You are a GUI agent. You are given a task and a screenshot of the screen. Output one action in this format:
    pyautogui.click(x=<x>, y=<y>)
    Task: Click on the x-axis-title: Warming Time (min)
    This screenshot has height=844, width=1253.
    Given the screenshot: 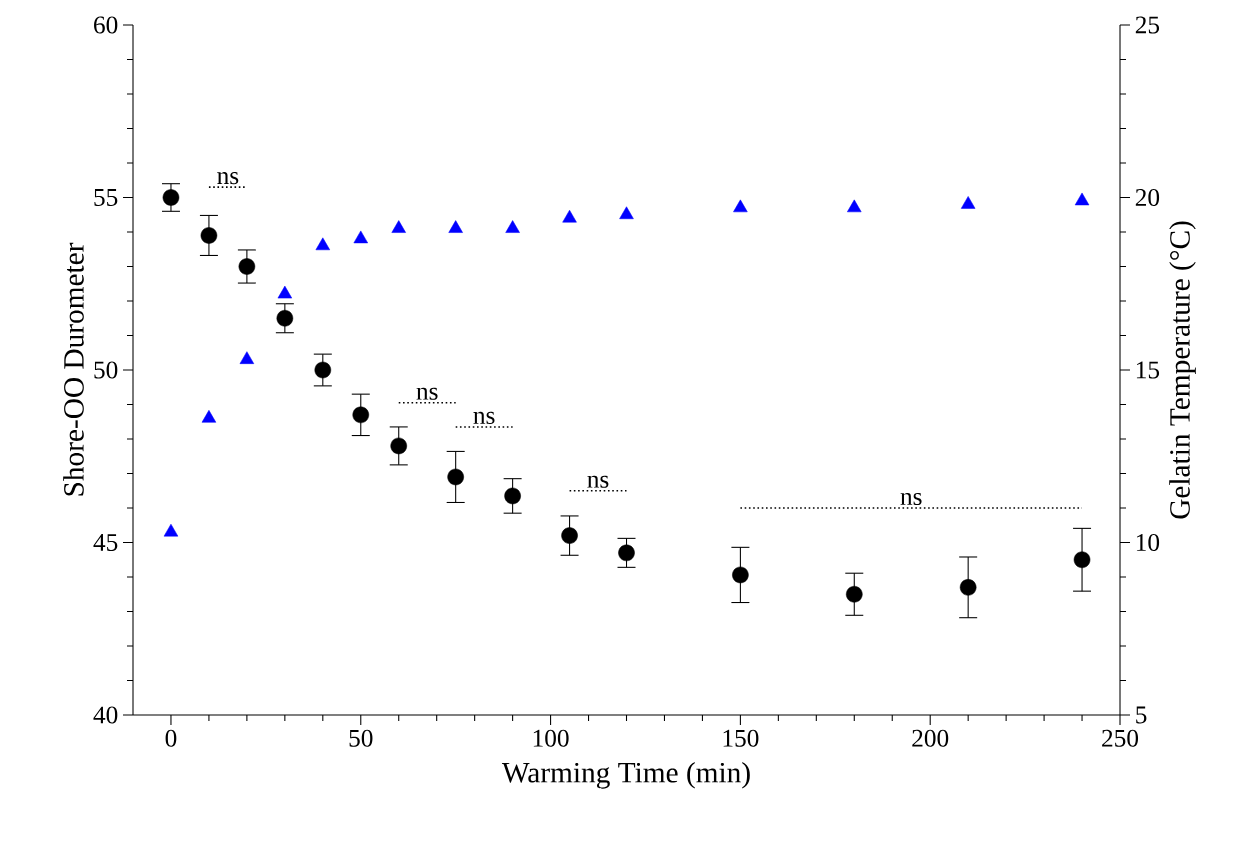 What is the action you would take?
    pyautogui.click(x=625, y=775)
    